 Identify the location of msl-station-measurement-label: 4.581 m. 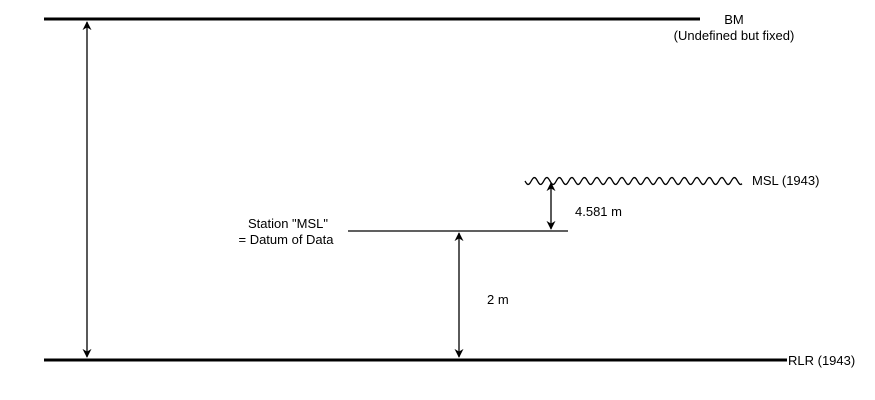
(598, 211).